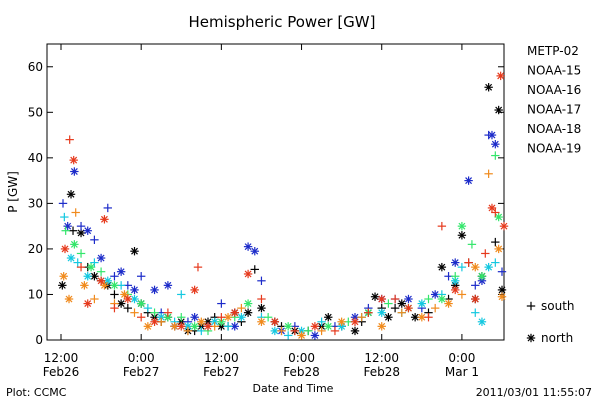  I want to click on x-tick-label-time: 12:00, so click(381, 358).